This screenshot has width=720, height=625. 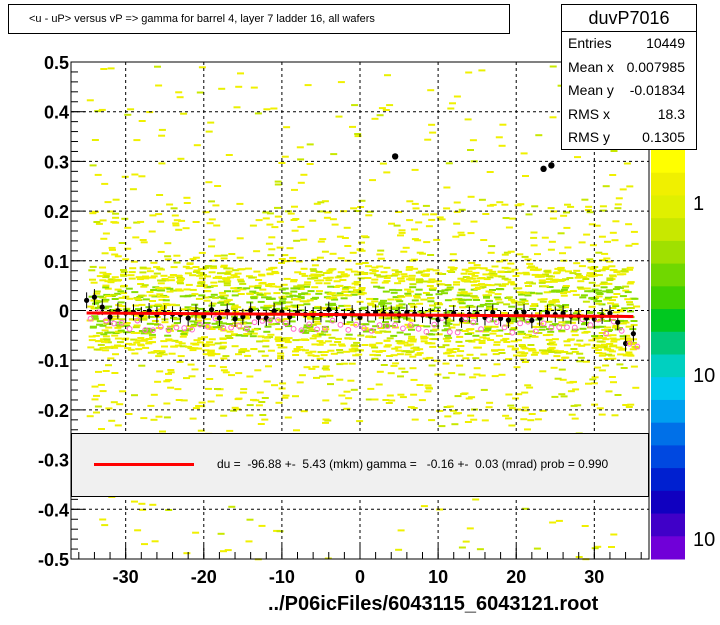 What do you see at coordinates (629, 115) in the screenshot?
I see `stats-row-rms-x: RMS x 18.3` at bounding box center [629, 115].